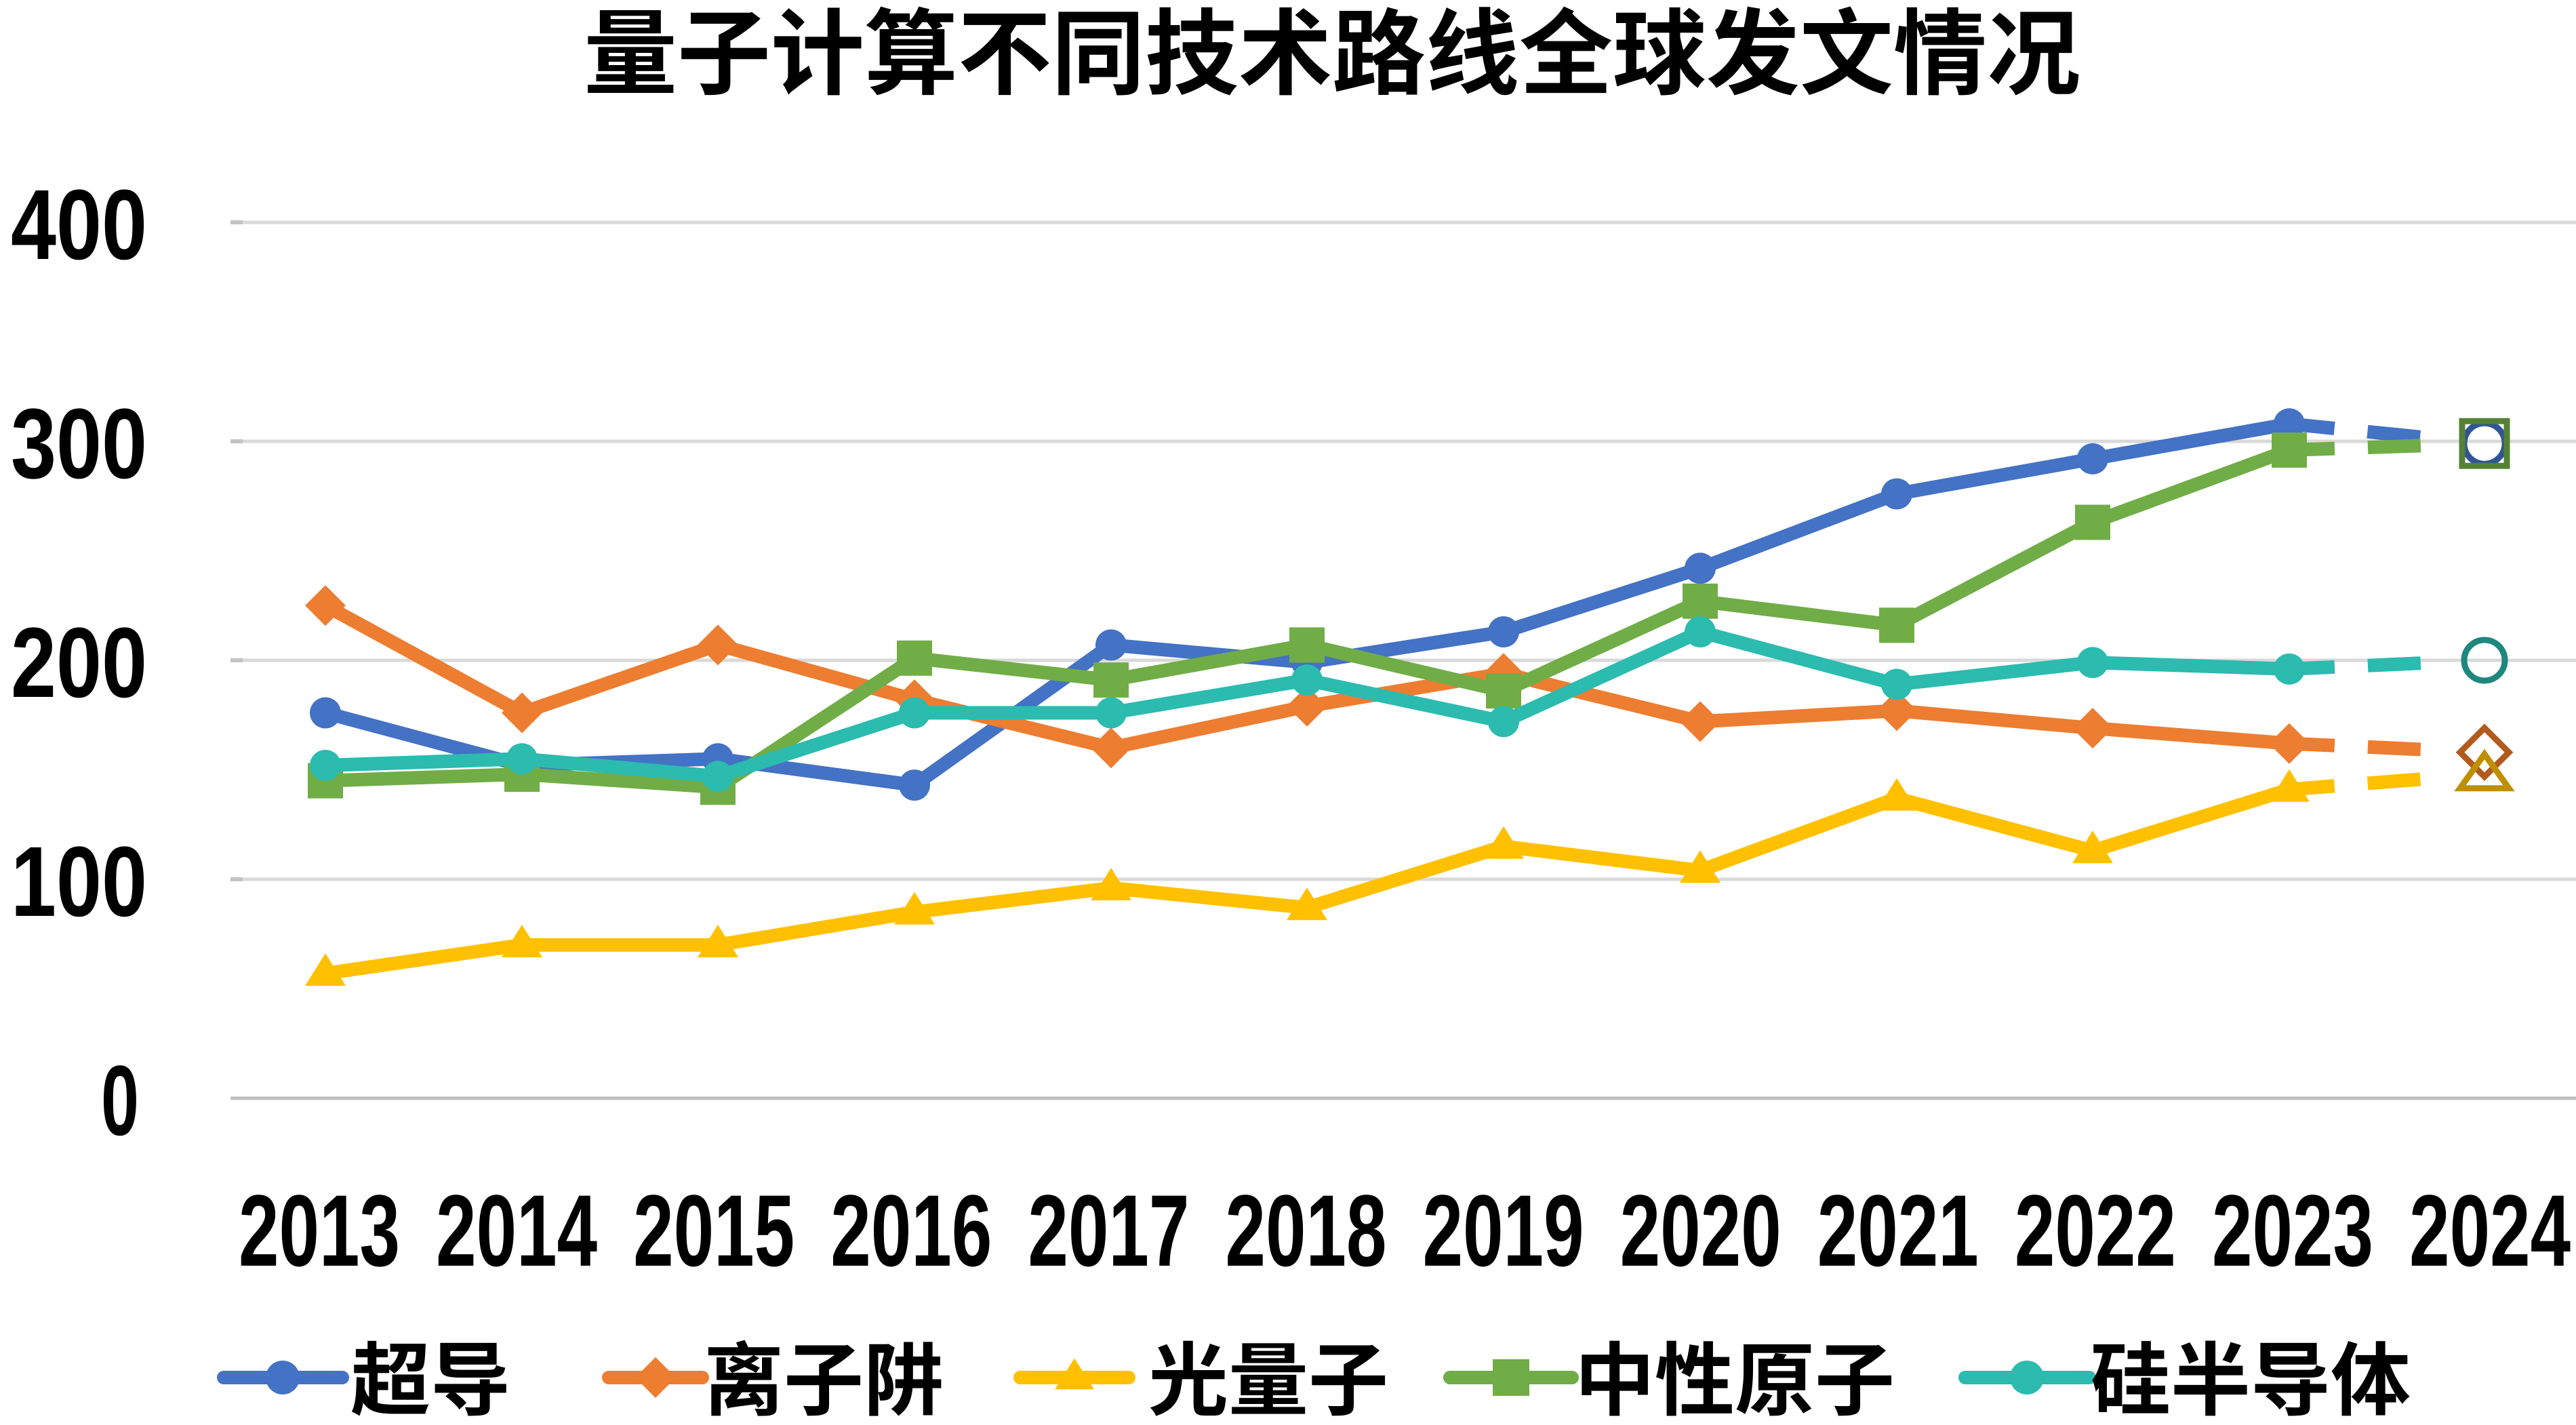  Describe the element at coordinates (120, 1101) in the screenshot. I see `svg-text: 0` at that location.